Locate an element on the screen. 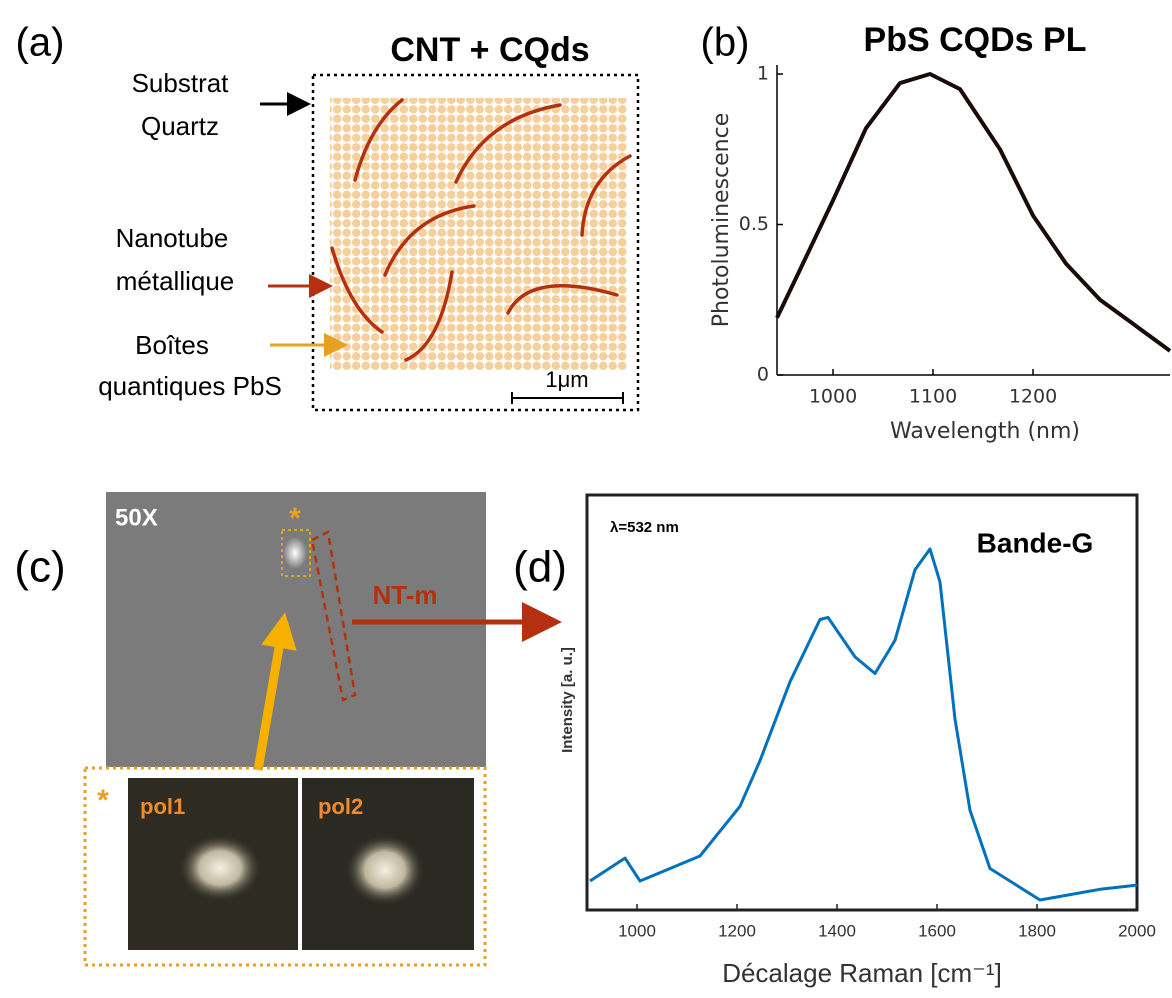 This screenshot has width=1172, height=998. substrate-label: Substrat is located at coordinates (181, 83).